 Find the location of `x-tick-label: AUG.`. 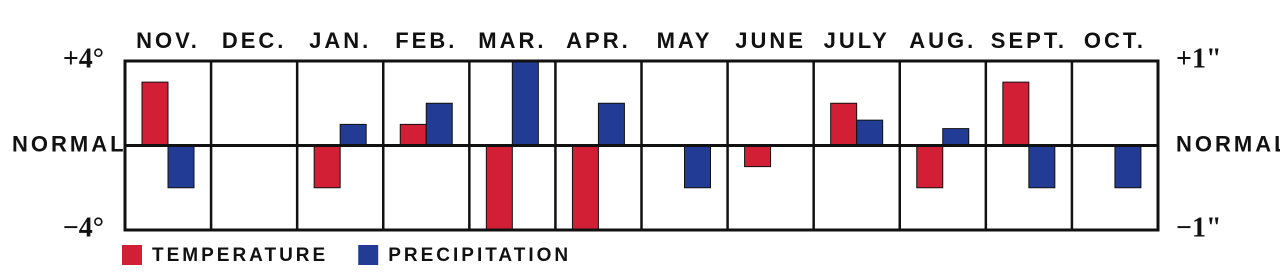

x-tick-label: AUG. is located at coordinates (942, 40).